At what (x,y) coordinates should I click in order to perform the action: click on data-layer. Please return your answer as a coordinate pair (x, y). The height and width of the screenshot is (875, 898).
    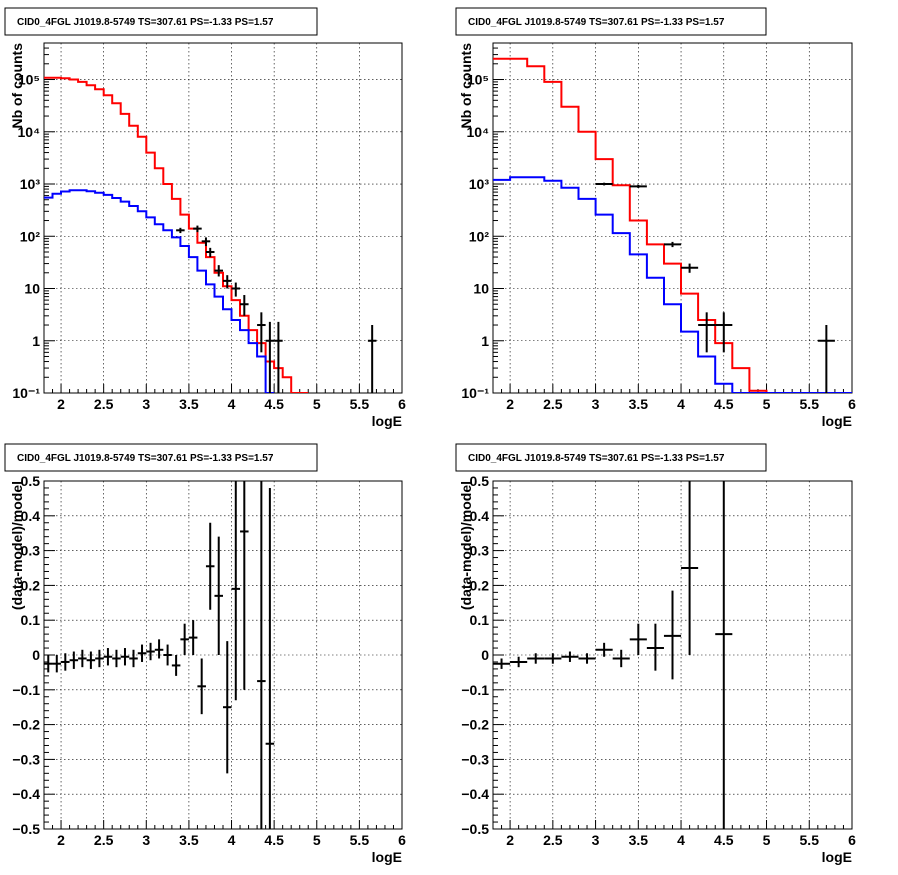
    Looking at the image, I should click on (159, 655).